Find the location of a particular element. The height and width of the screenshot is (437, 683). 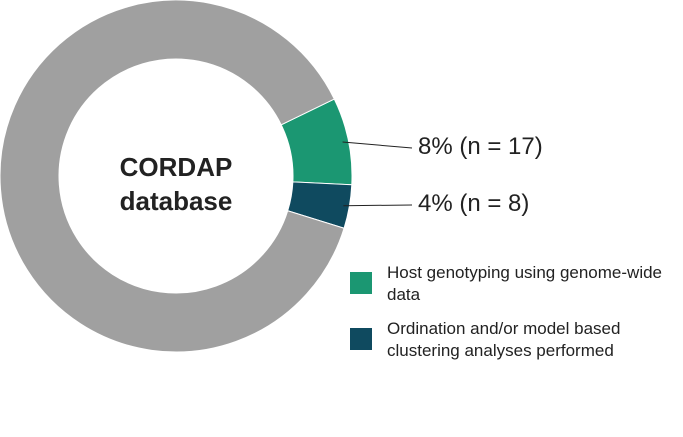

value-label: 8% (n = 17) is located at coordinates (480, 146).